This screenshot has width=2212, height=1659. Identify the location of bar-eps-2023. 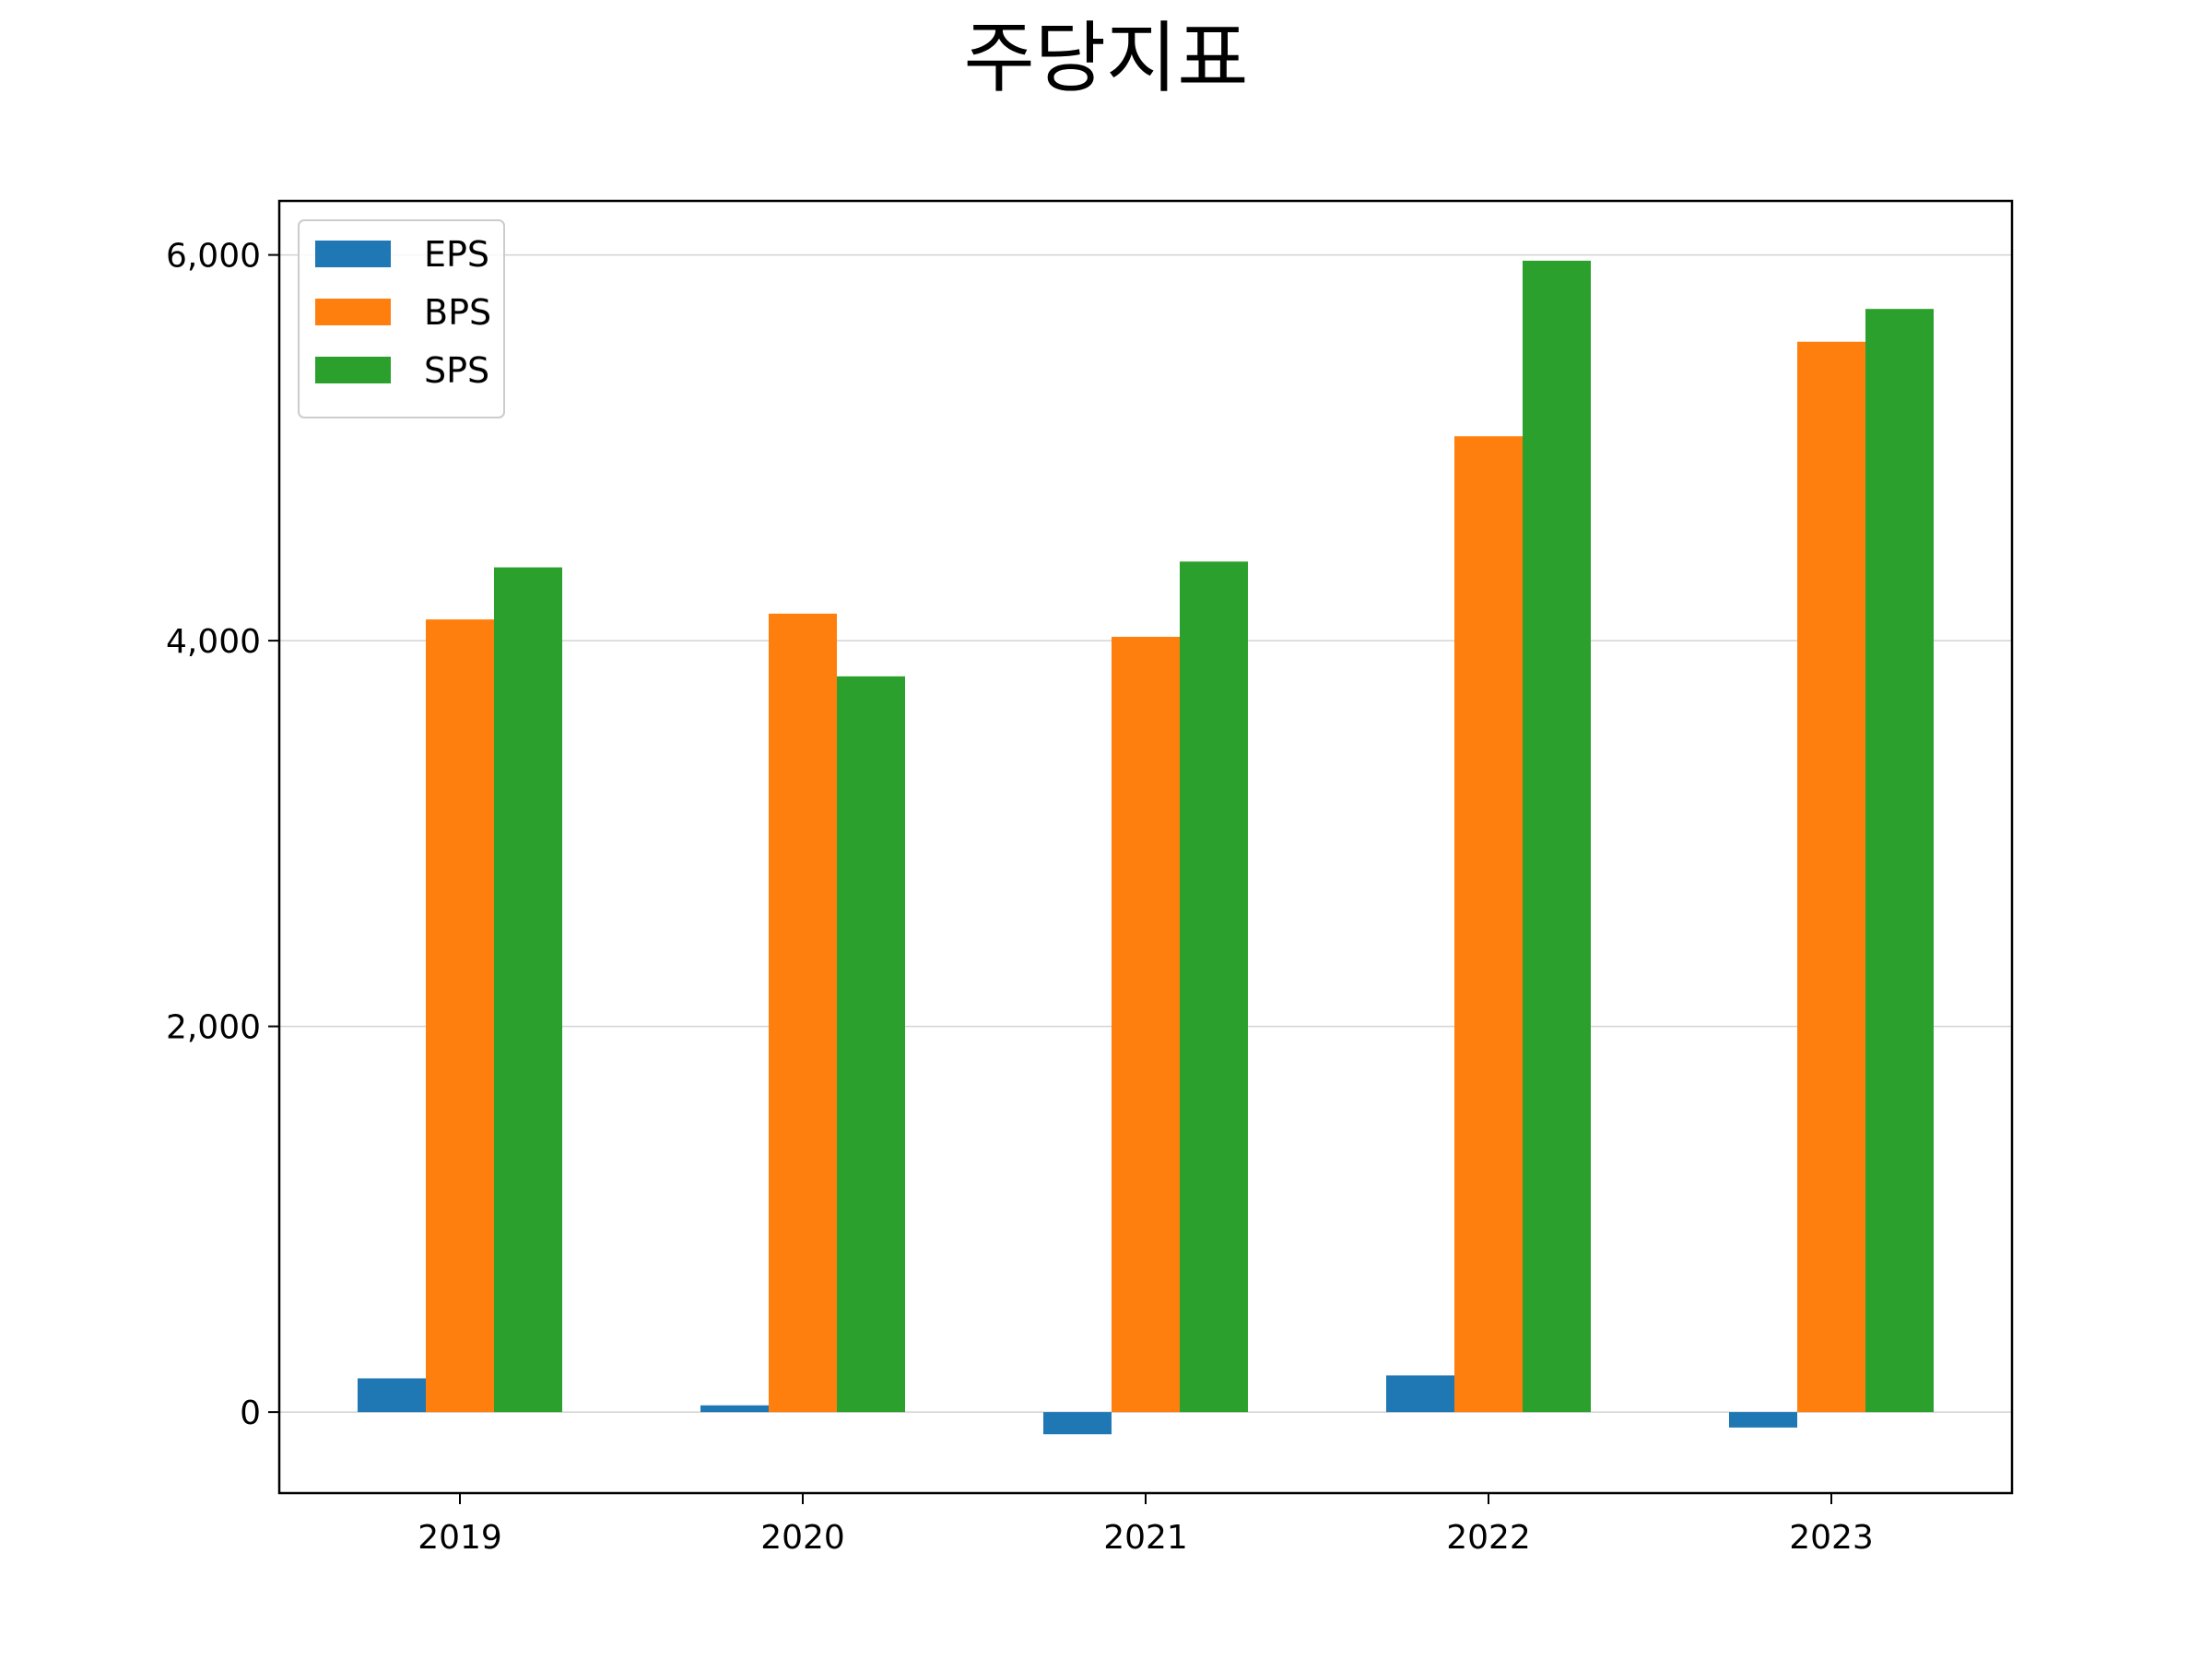
(1763, 1420).